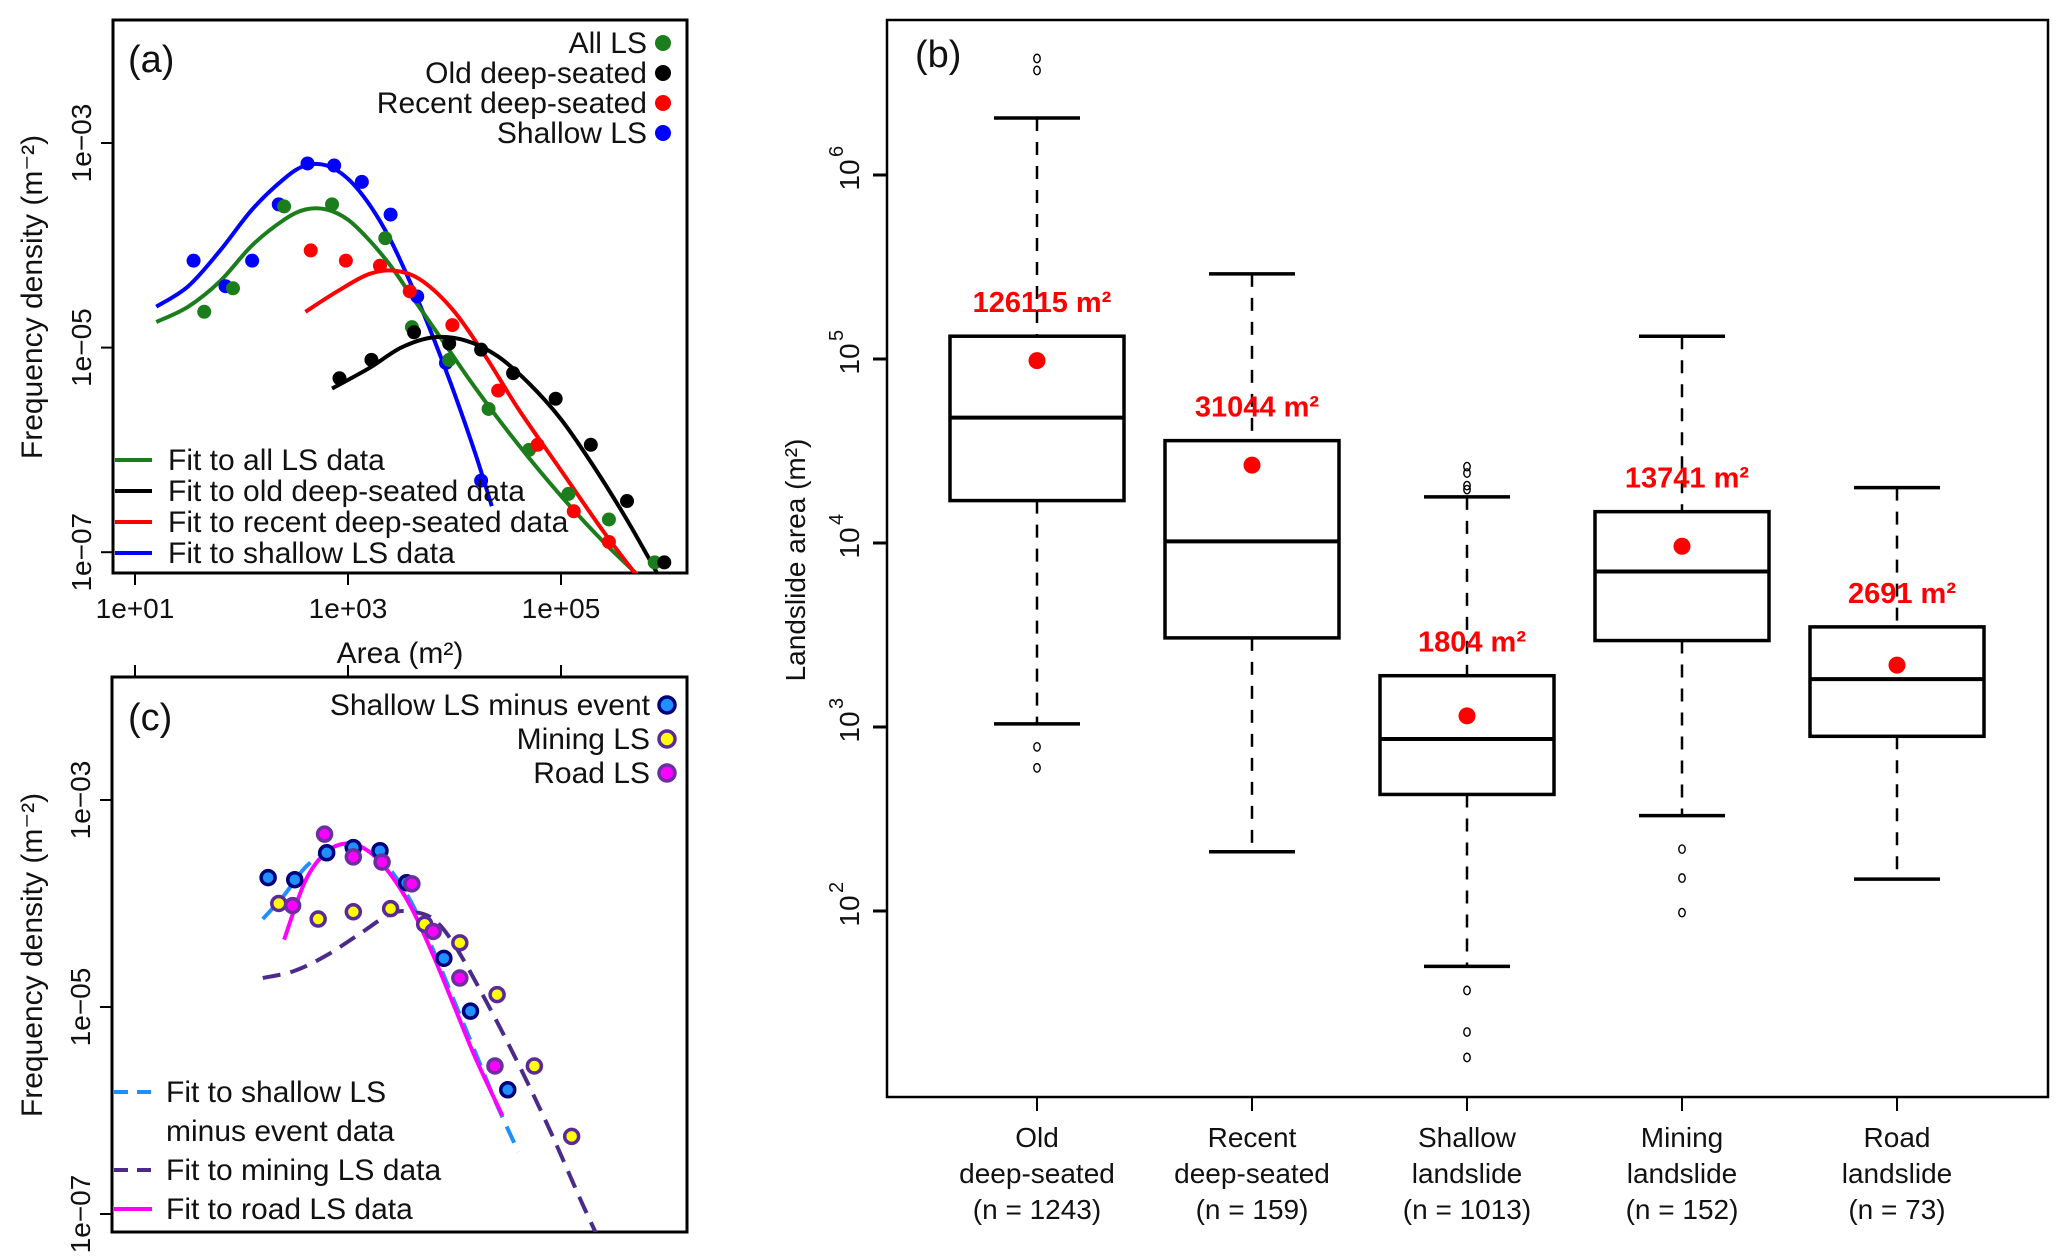 This screenshot has height=1257, width=2067. I want to click on y-tick-label: 1e−03, so click(80, 800).